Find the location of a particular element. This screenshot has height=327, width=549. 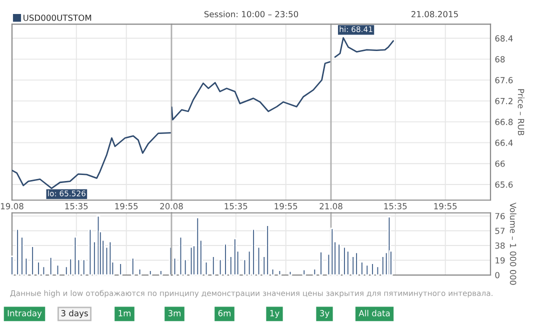

text: Intraday is located at coordinates (25, 314).